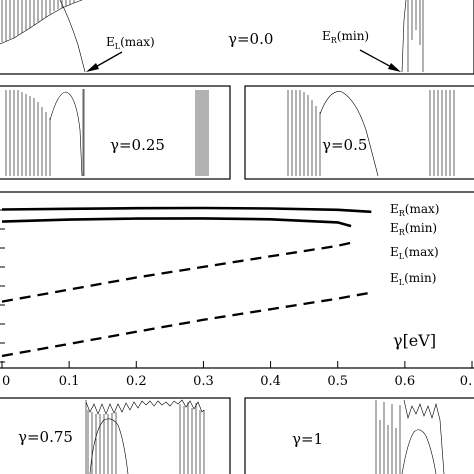 The width and height of the screenshot is (474, 474). I want to click on panel-bottom-left: γ=0.75, so click(115, 435).